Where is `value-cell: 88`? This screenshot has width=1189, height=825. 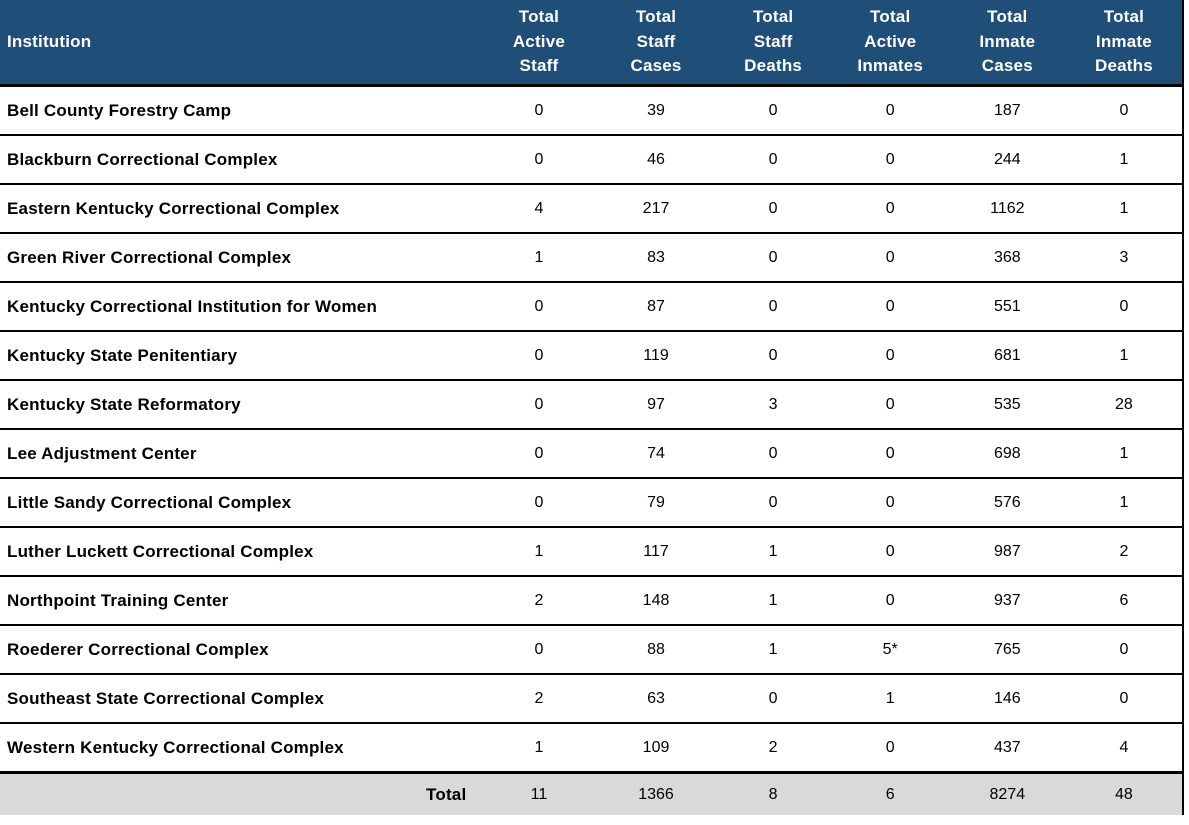
value-cell: 88 is located at coordinates (656, 649).